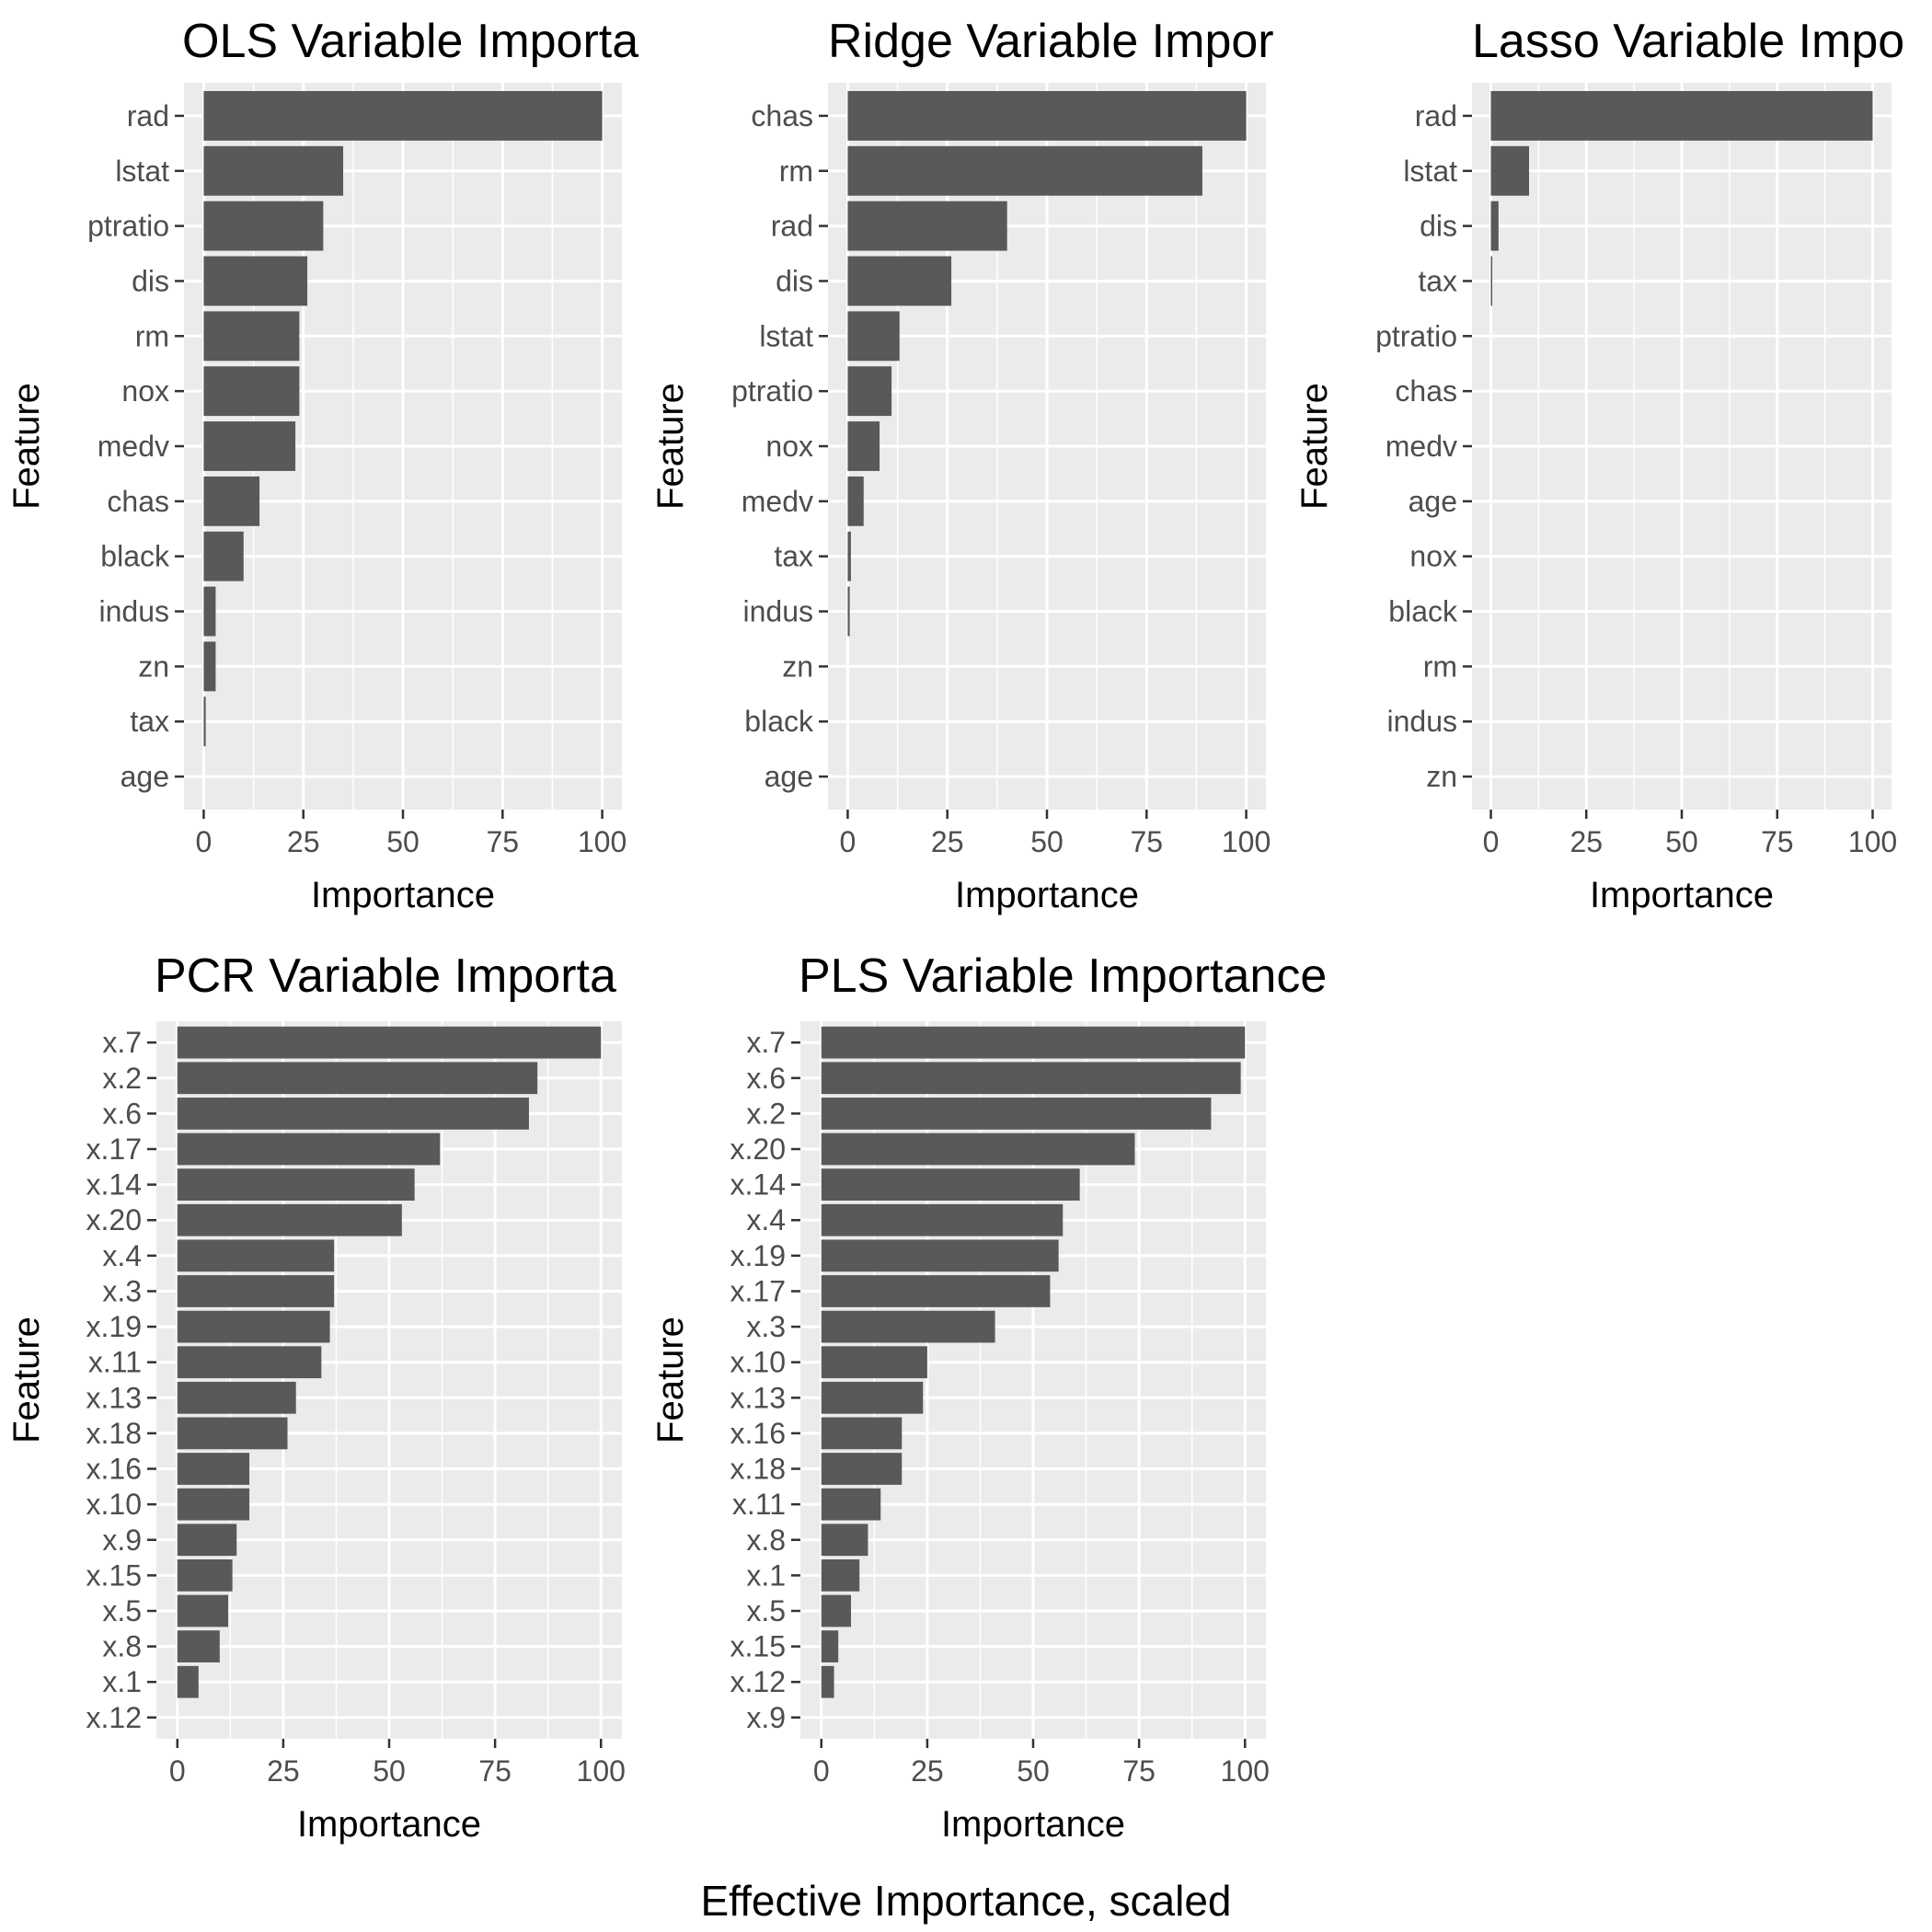 The image size is (1932, 1932). What do you see at coordinates (114, 1219) in the screenshot?
I see `y-tick-label: x.20` at bounding box center [114, 1219].